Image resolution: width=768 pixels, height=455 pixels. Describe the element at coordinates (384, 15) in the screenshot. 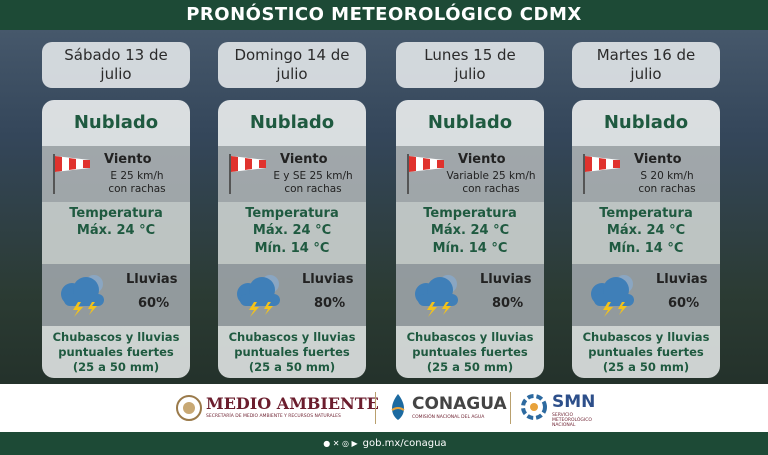

I see `title: PRONÓSTICO METEOROLÓGICO CDMX` at that location.